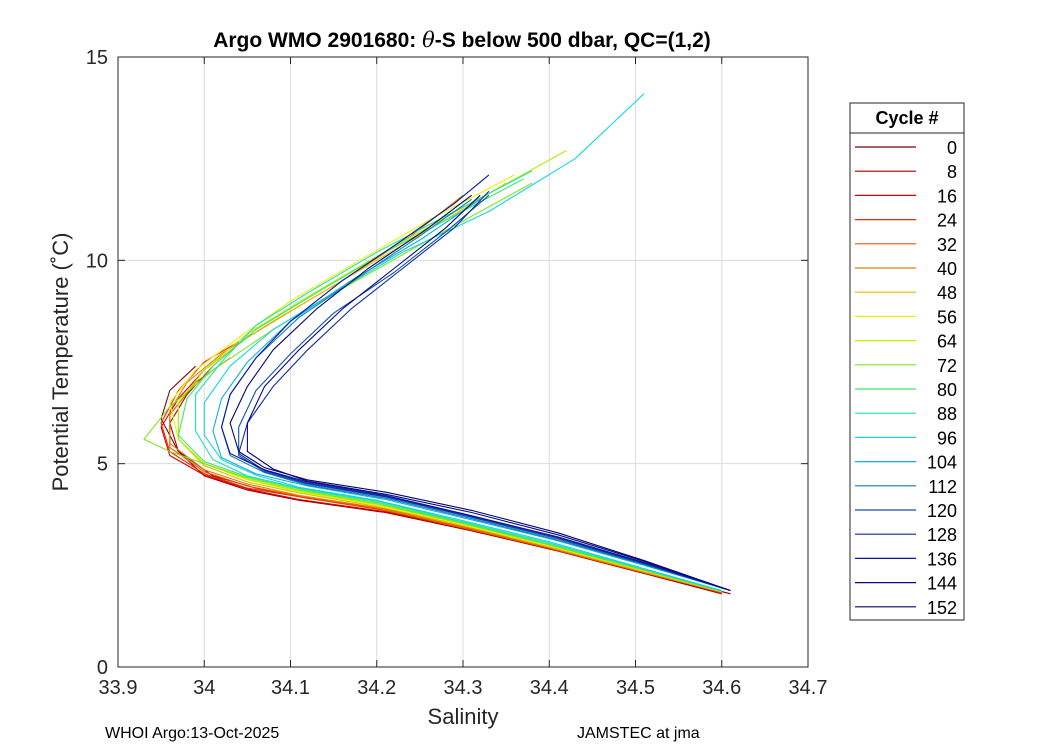  What do you see at coordinates (102, 465) in the screenshot?
I see `y-tick-label: 5` at bounding box center [102, 465].